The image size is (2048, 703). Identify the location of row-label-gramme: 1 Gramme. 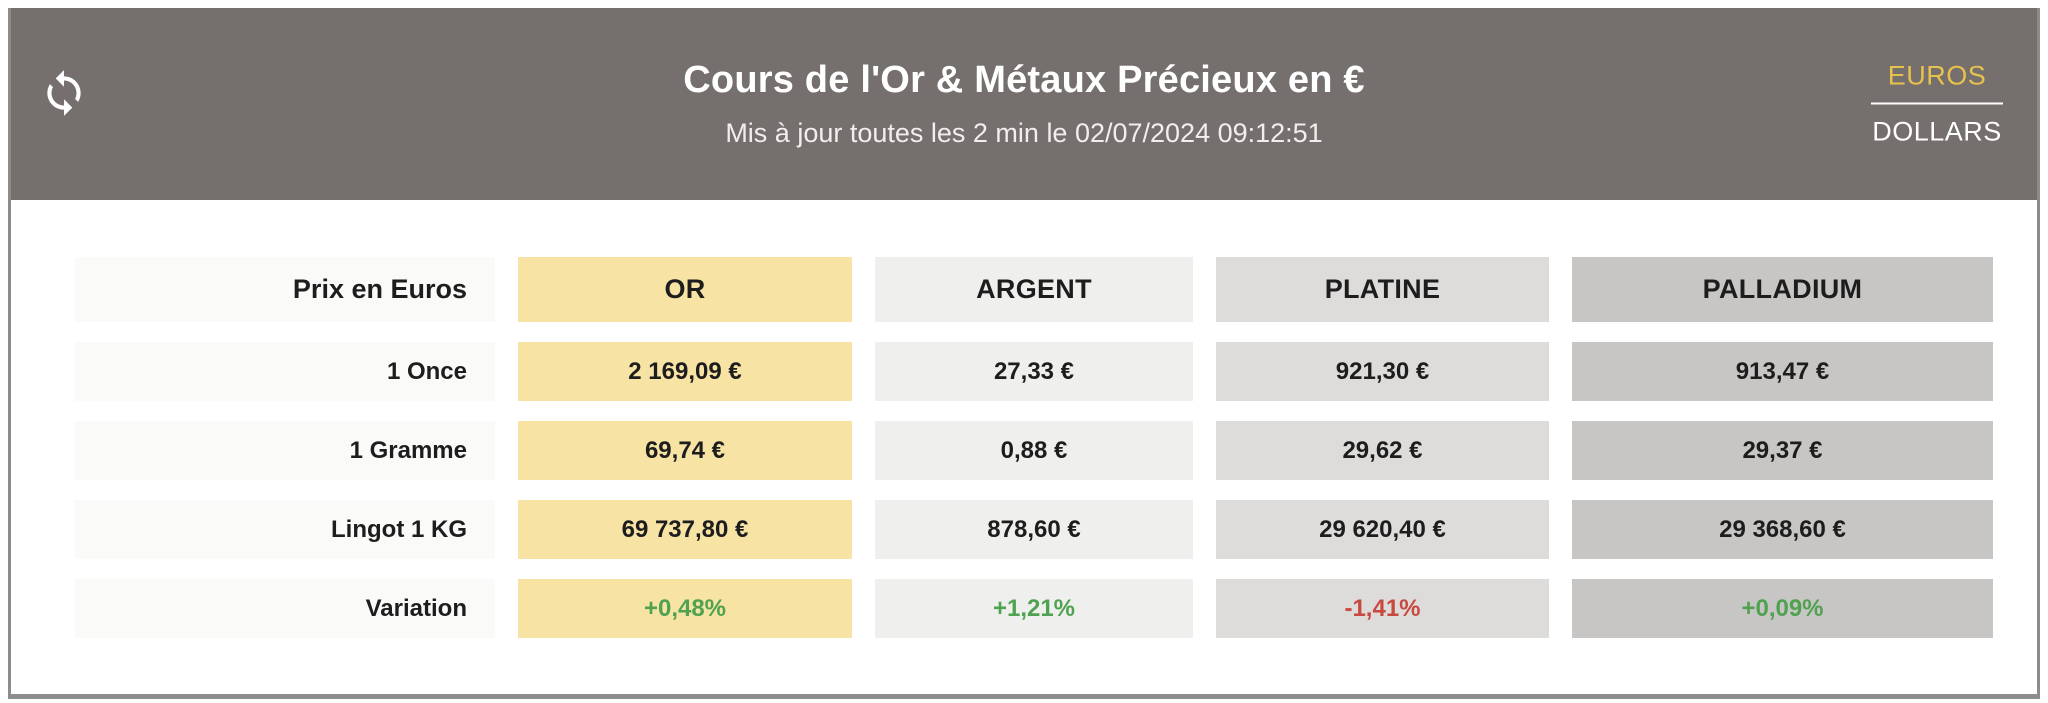
(285, 450).